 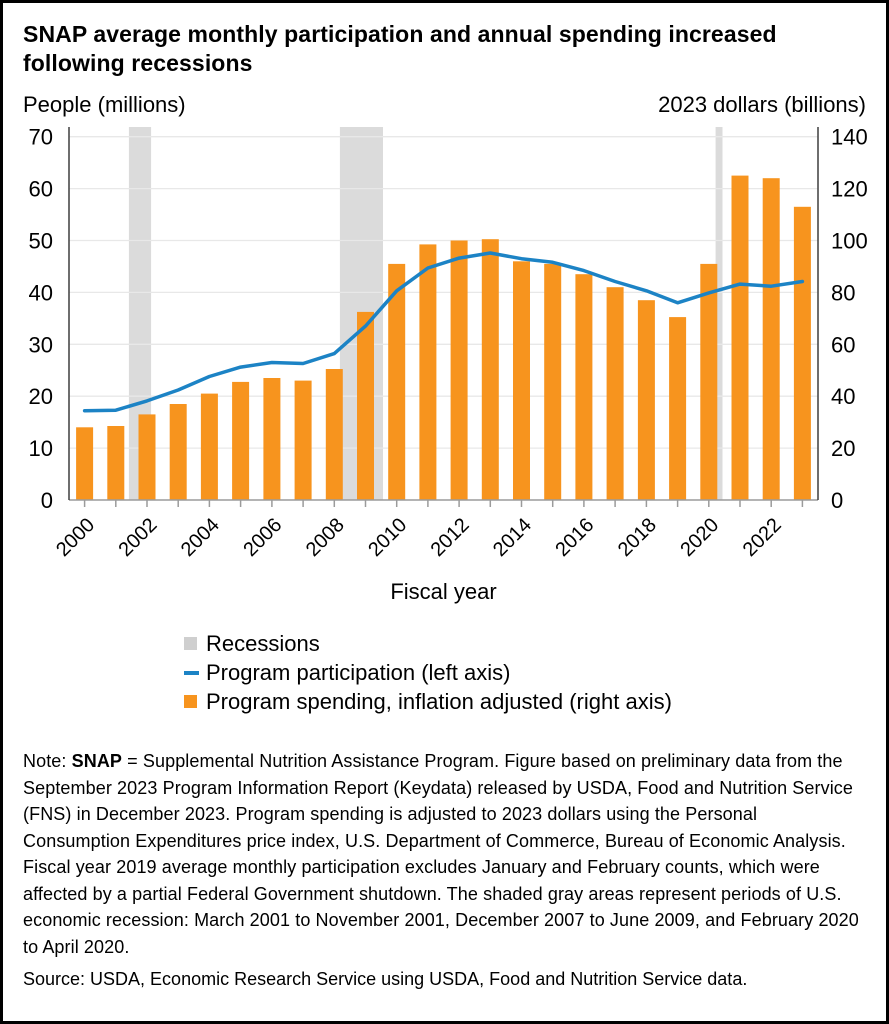 I want to click on svg-text: 50, so click(x=41, y=241).